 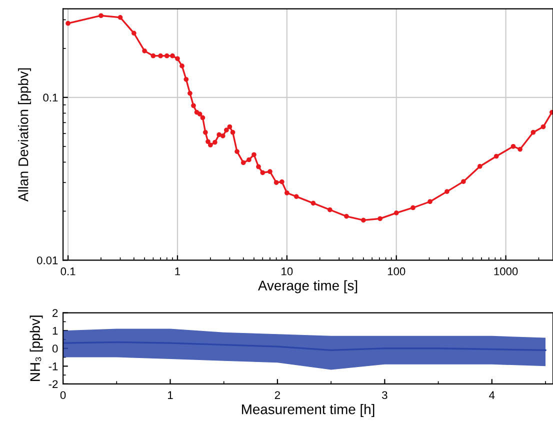 I want to click on x-tick-label: 100, so click(x=397, y=271).